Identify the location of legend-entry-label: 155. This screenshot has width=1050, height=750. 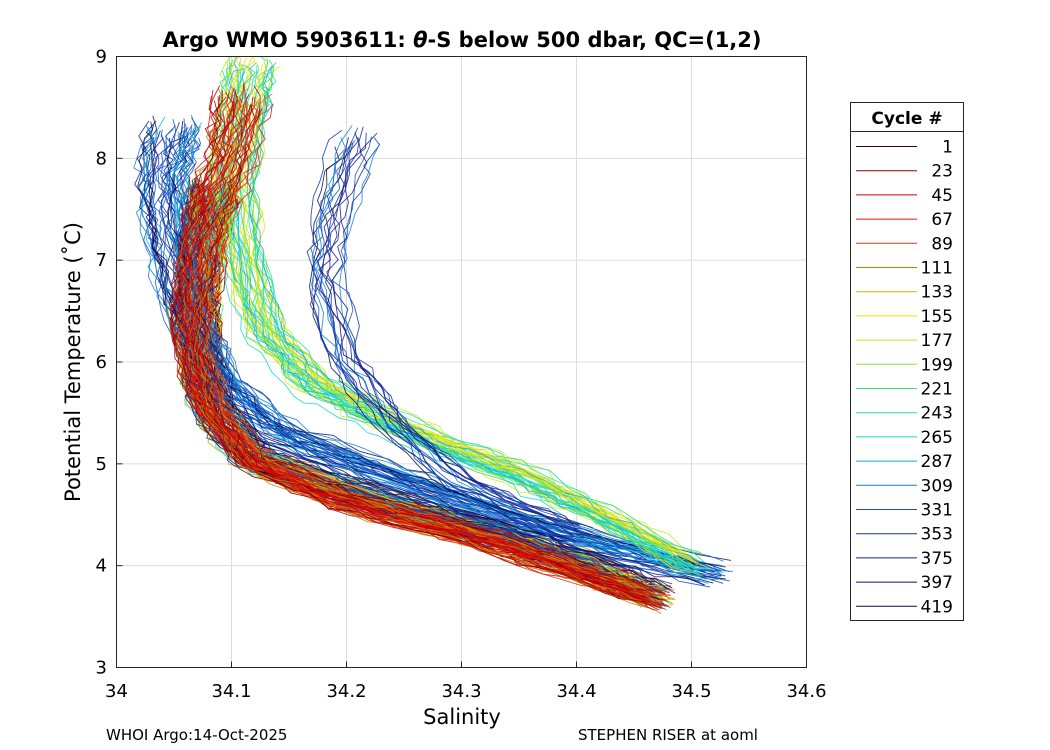
(937, 317).